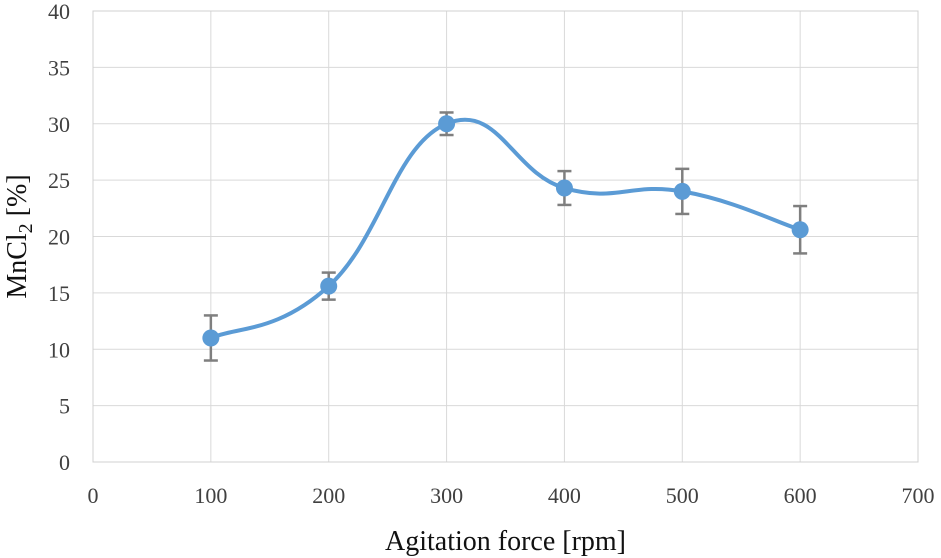 The image size is (941, 558). What do you see at coordinates (511, 495) in the screenshot?
I see `x-tick-labels: 0 100 200 300 400 500 600 700` at bounding box center [511, 495].